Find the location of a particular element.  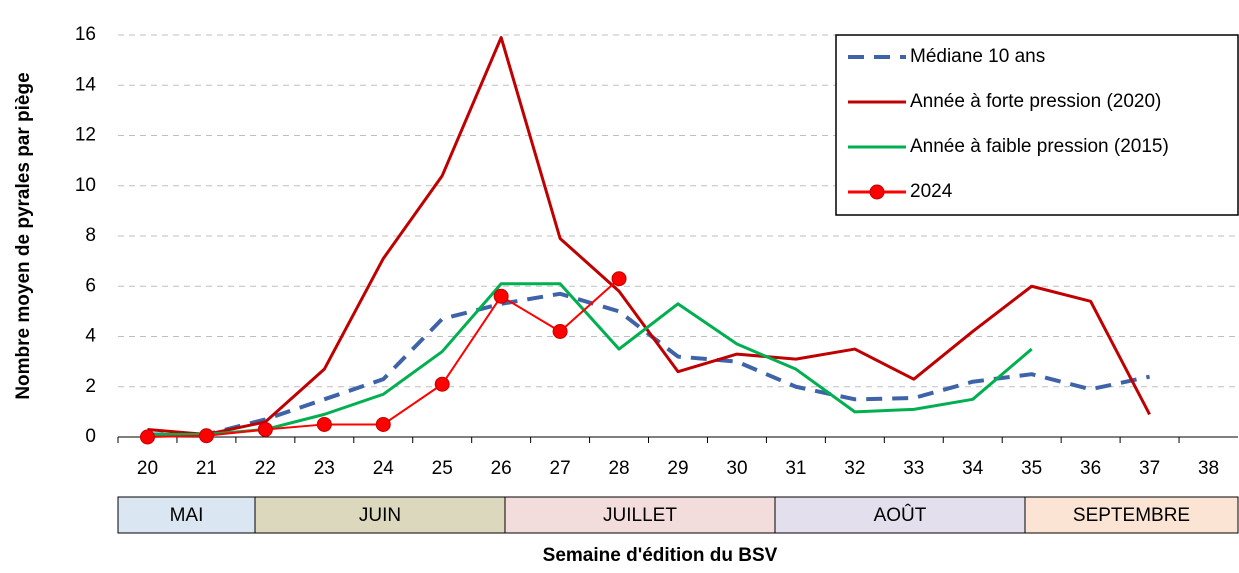

x-tick-label: 38 is located at coordinates (1208, 468).